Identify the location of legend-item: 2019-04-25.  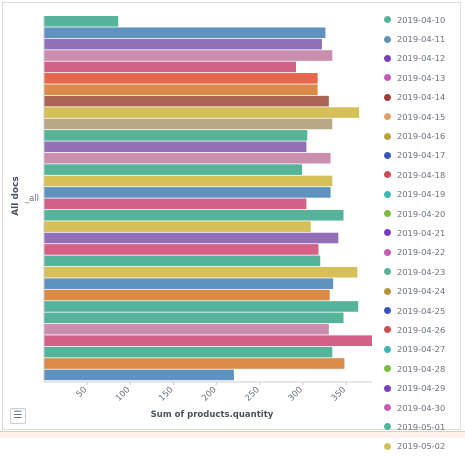
(423, 310).